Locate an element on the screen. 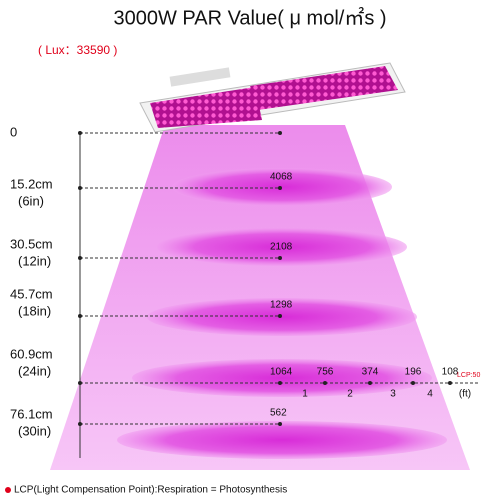  par-value: 4068 is located at coordinates (281, 177).